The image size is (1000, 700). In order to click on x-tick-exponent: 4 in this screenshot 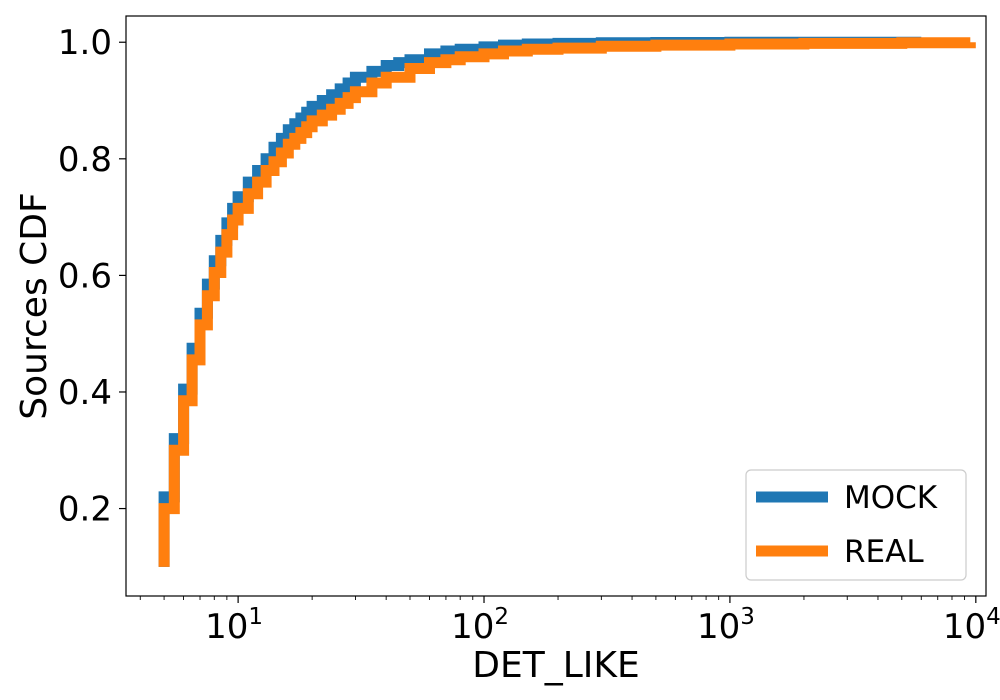, I will do `click(993, 617)`.